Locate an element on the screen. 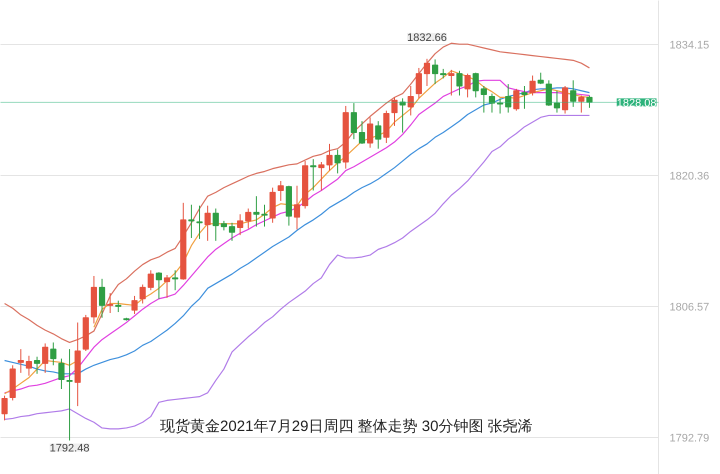  annotation: 1792.48 is located at coordinates (70, 448).